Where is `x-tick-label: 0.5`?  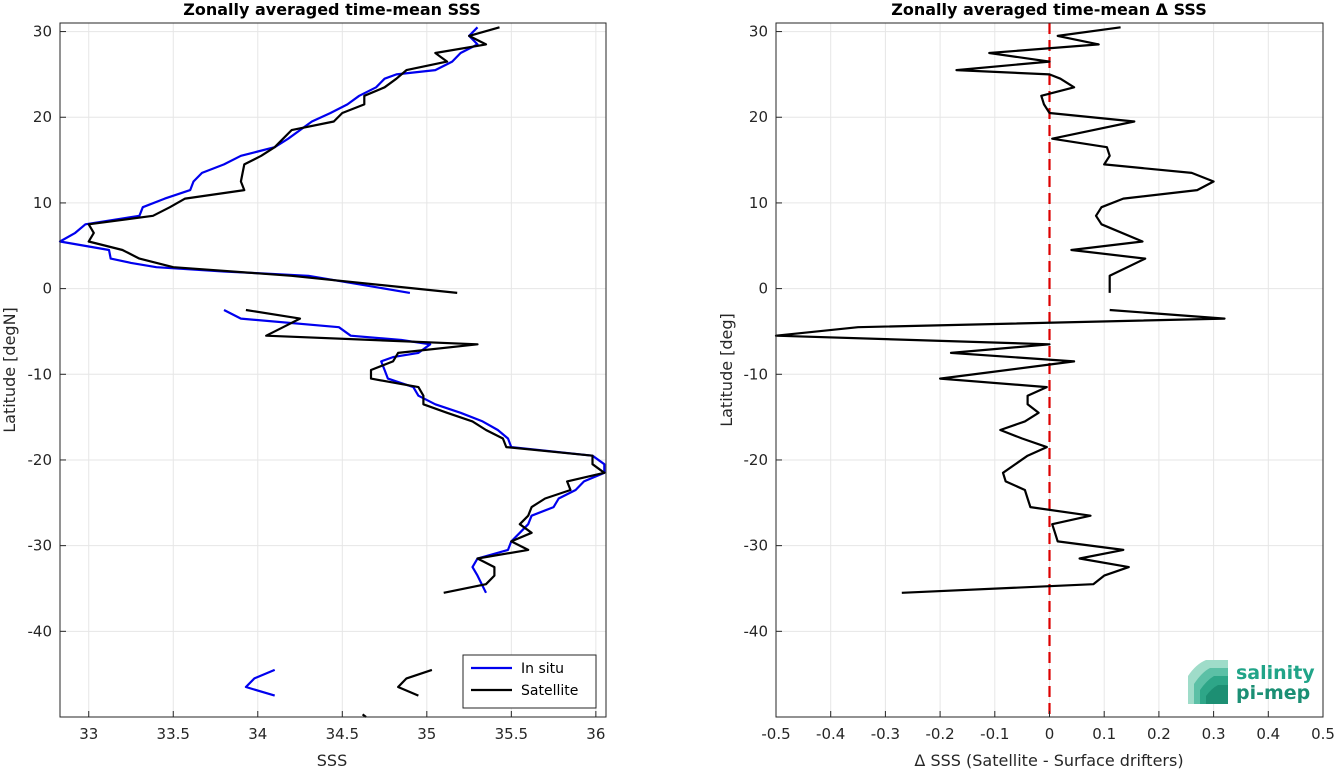 x-tick-label: 0.5 is located at coordinates (1323, 734).